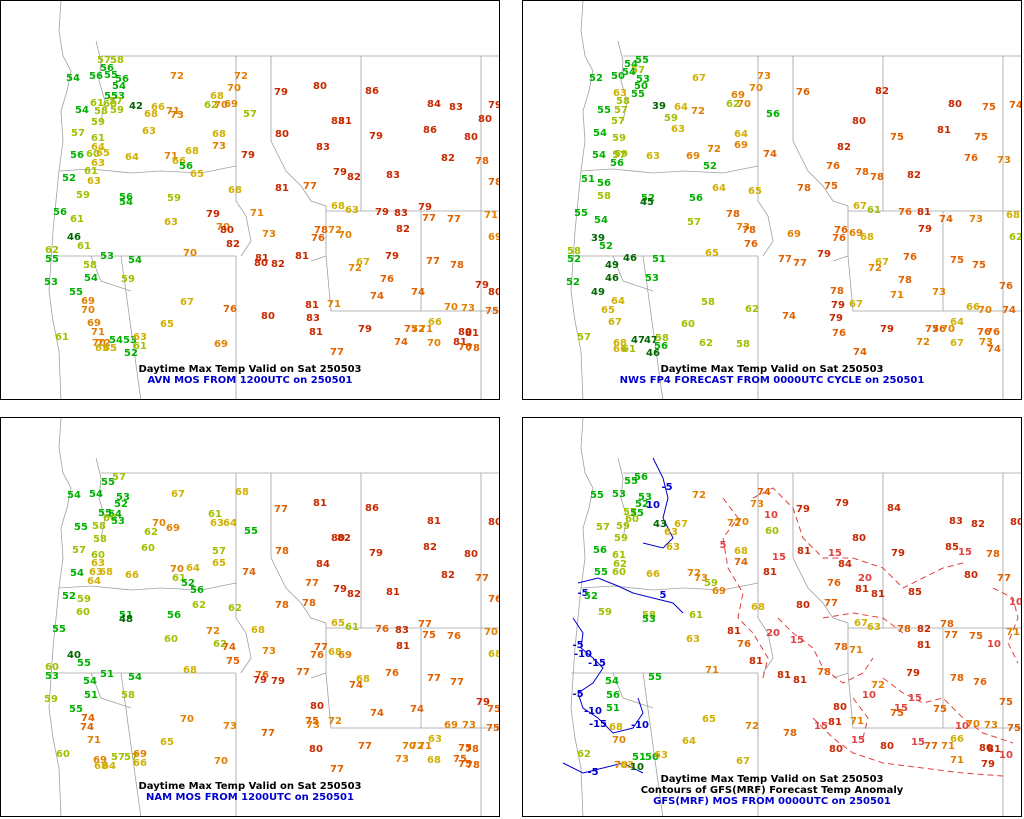 This screenshot has height=819, width=1024. I want to click on station-temp: 66, so click(132, 575).